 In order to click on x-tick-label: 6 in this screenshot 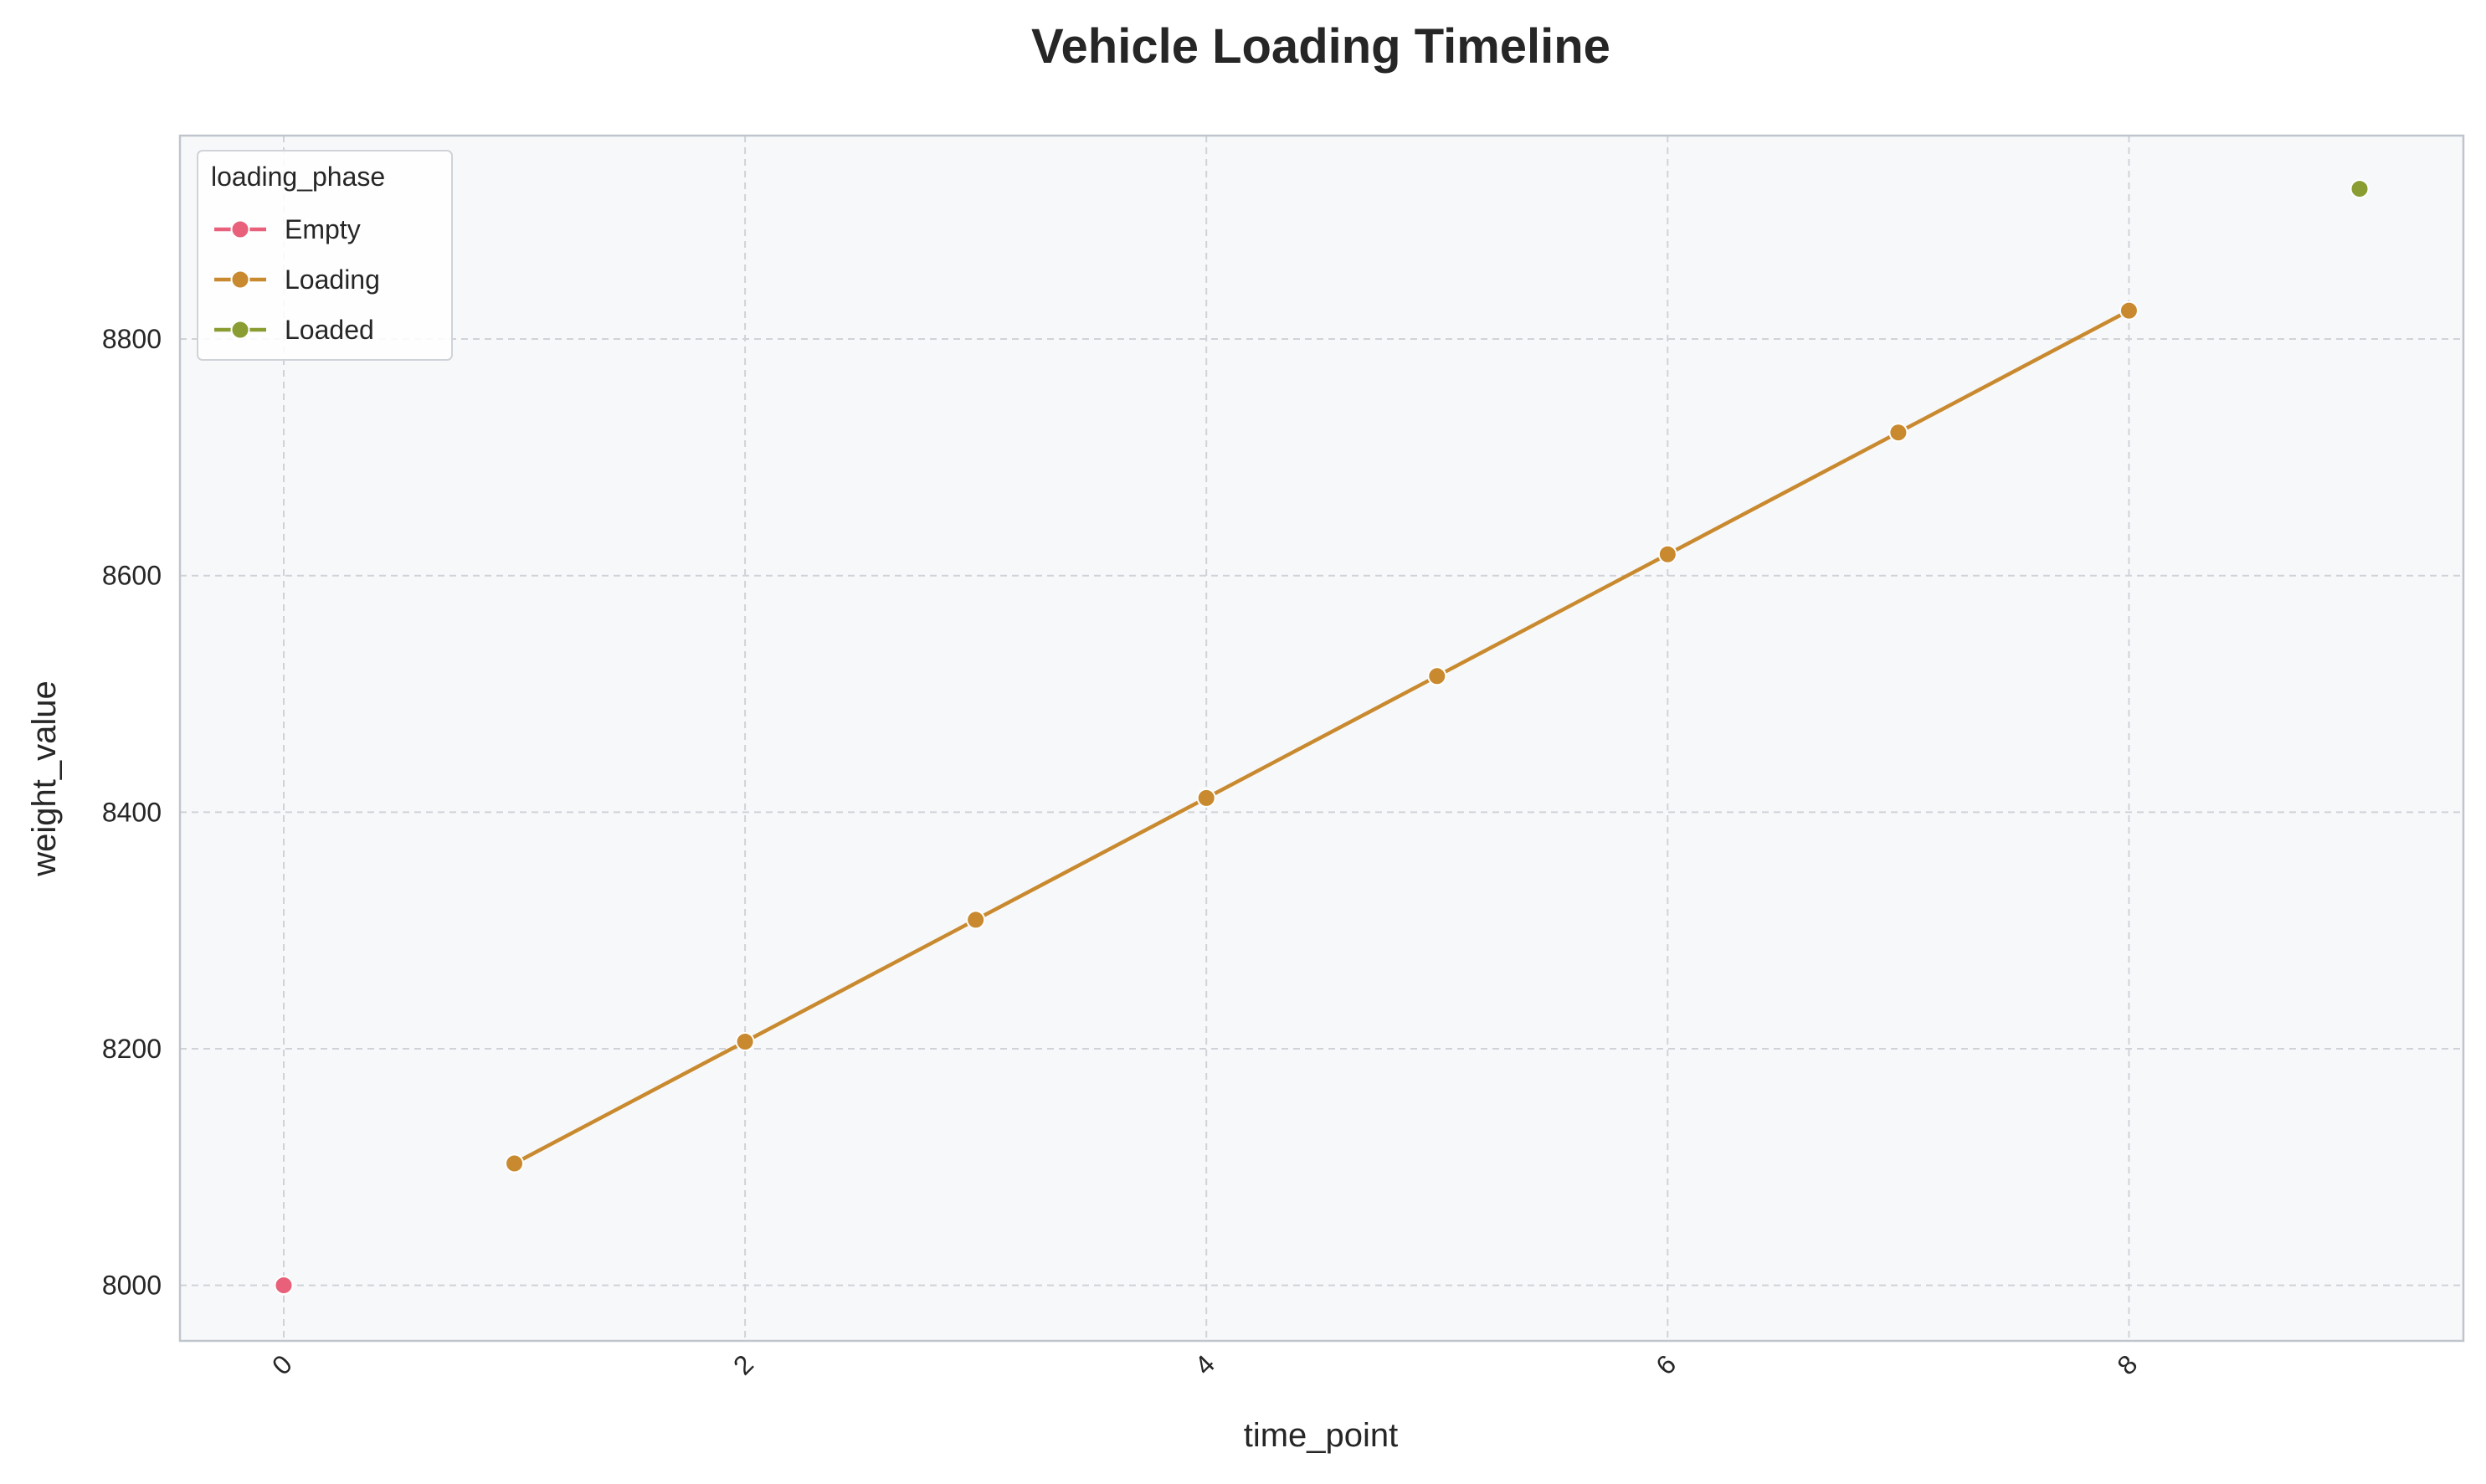, I will do `click(1666, 1364)`.